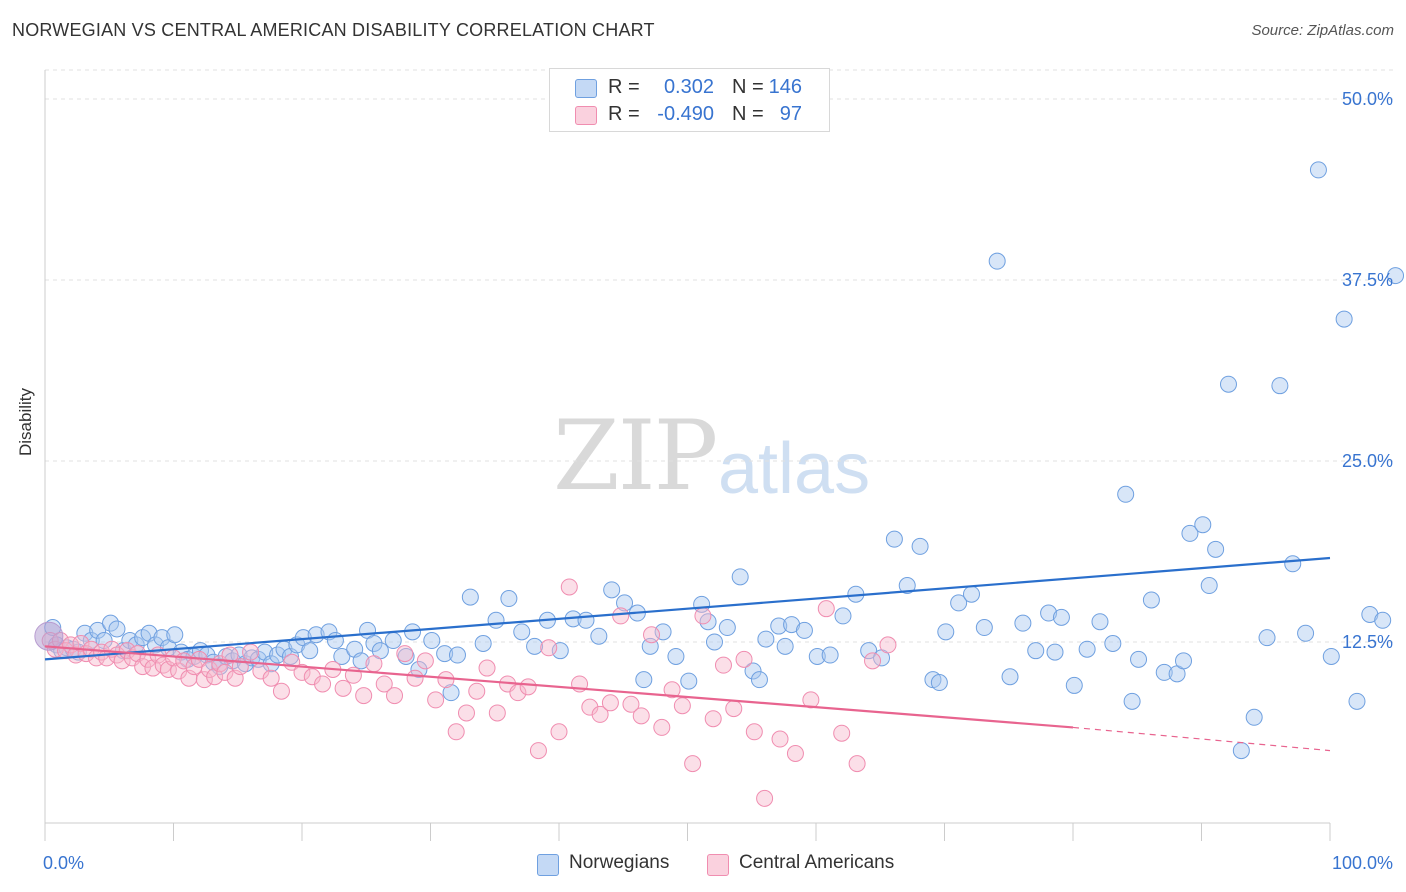 This screenshot has width=1406, height=892. What do you see at coordinates (49, 636) in the screenshot?
I see `cluster-point` at bounding box center [49, 636].